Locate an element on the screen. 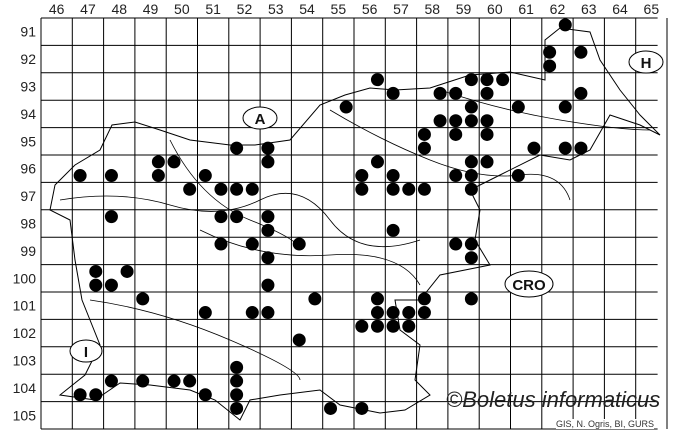 The width and height of the screenshot is (680, 436). column-label: 62 is located at coordinates (558, 9).